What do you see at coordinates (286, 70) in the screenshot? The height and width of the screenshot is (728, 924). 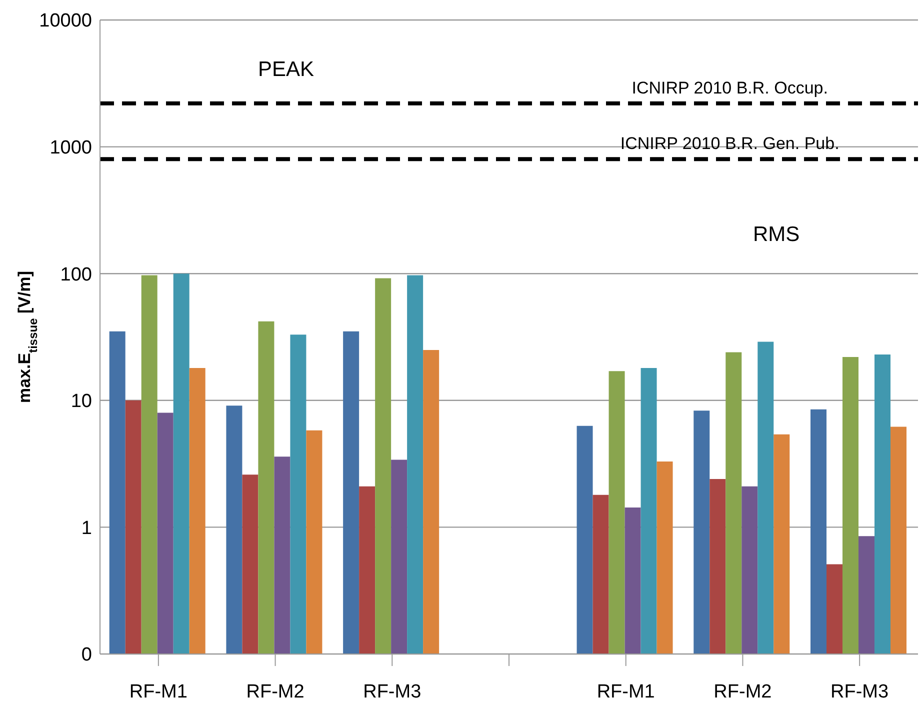 I see `annotation: PEAK` at bounding box center [286, 70].